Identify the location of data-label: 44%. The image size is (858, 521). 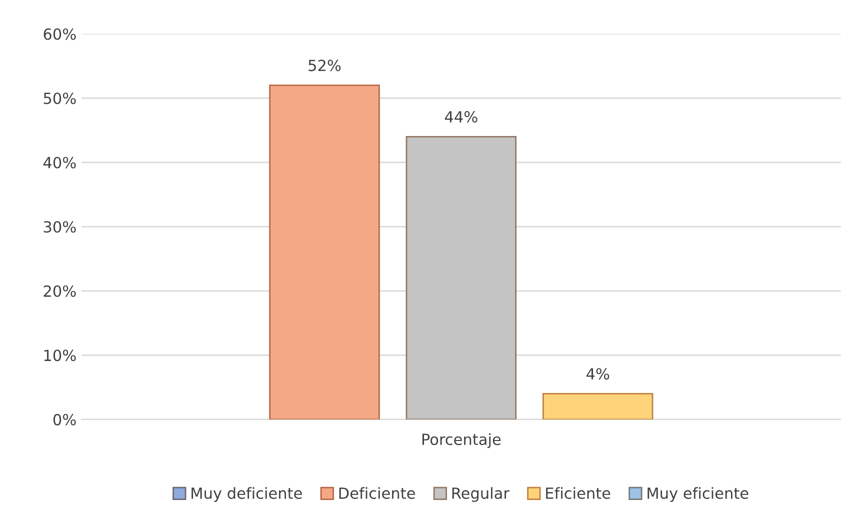
(461, 117).